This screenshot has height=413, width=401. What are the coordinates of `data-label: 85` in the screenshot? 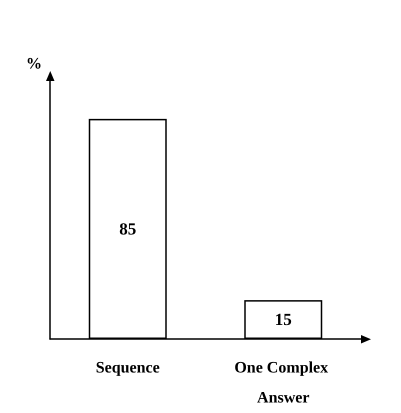 It's located at (127, 228).